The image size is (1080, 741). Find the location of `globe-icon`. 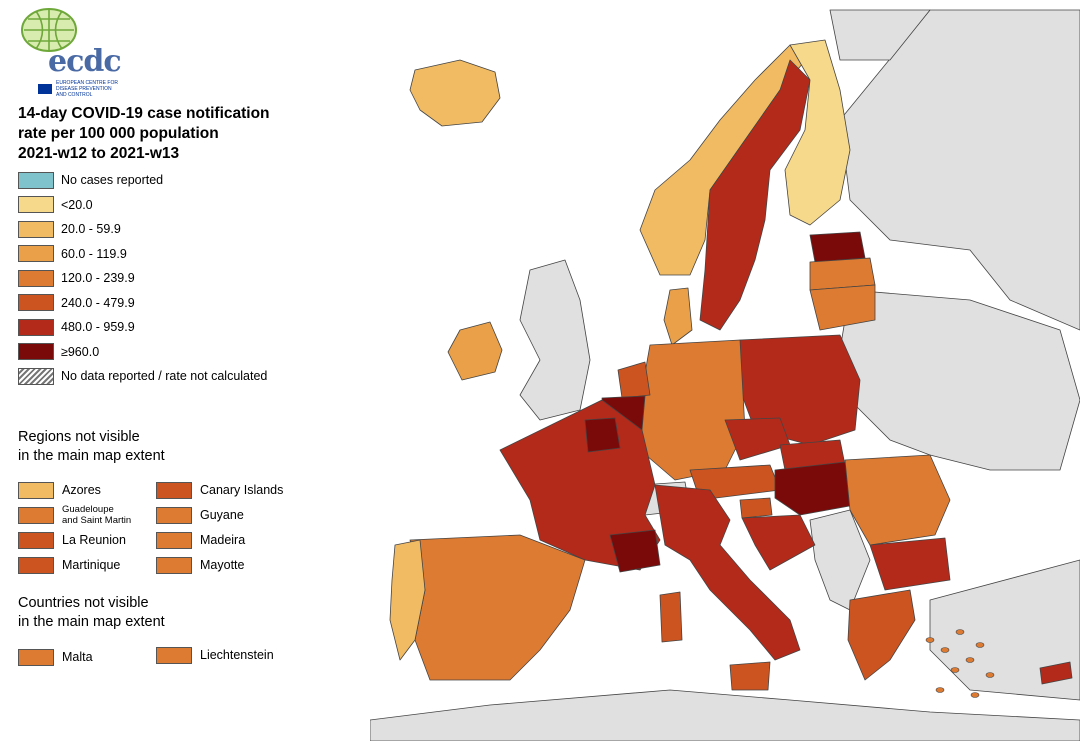

globe-icon is located at coordinates (49, 30).